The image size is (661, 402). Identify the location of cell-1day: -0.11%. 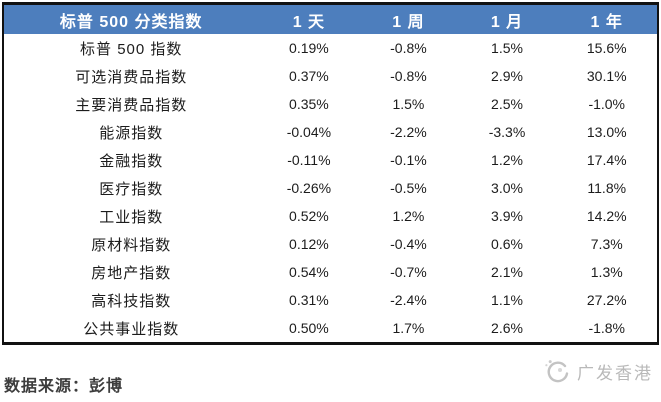
(309, 160).